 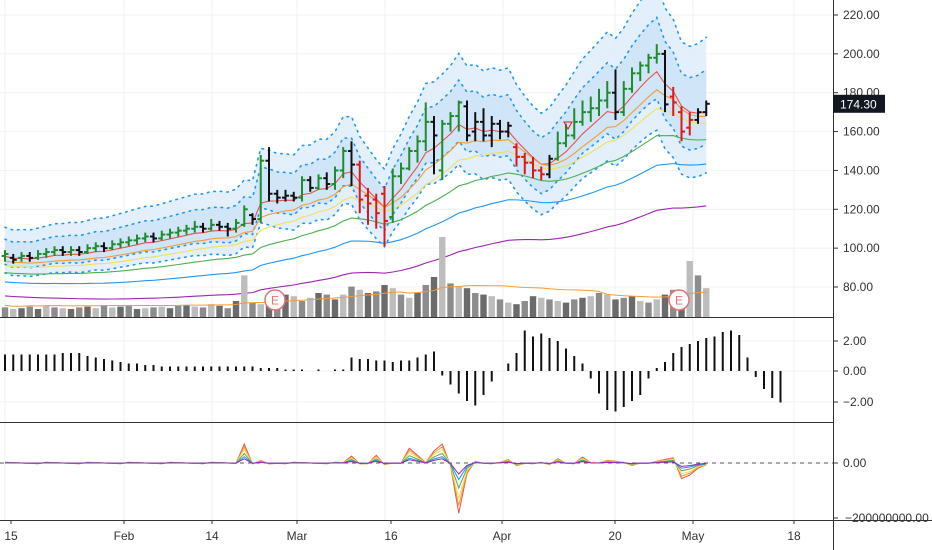 What do you see at coordinates (679, 300) in the screenshot?
I see `earnings-event-circle` at bounding box center [679, 300].